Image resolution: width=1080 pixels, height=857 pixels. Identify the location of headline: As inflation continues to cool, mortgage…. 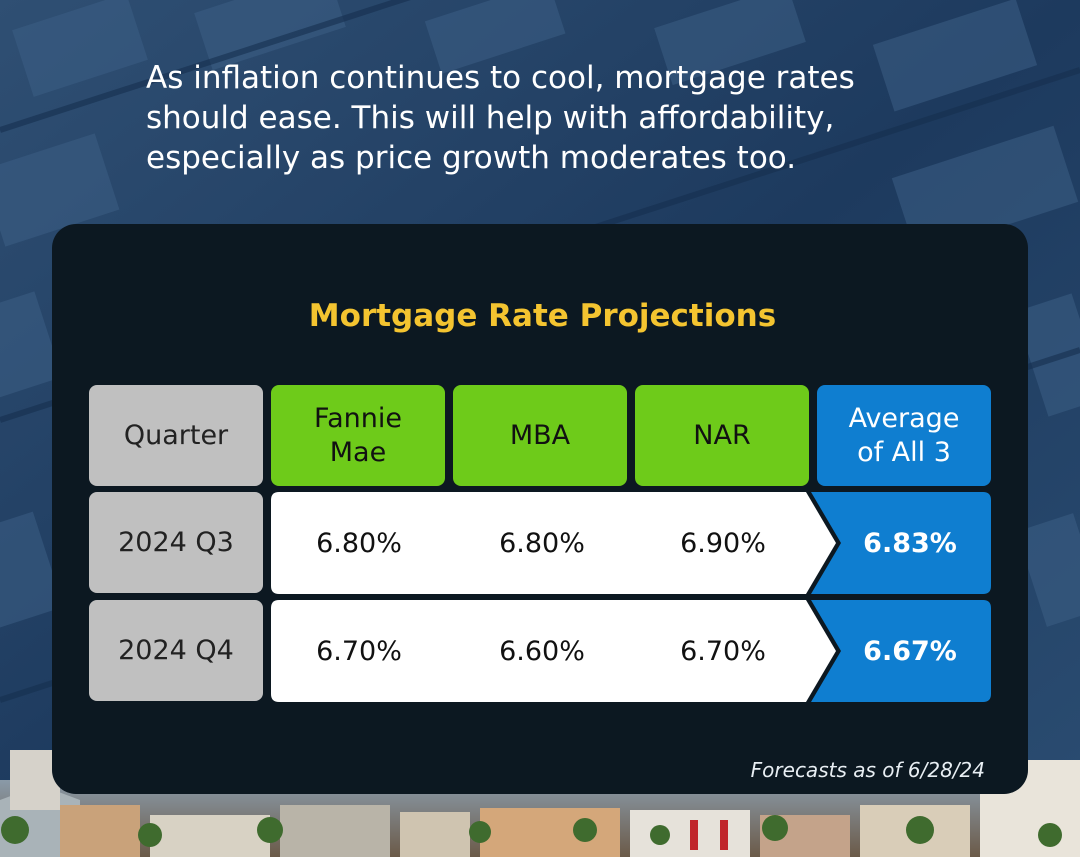
(586, 118).